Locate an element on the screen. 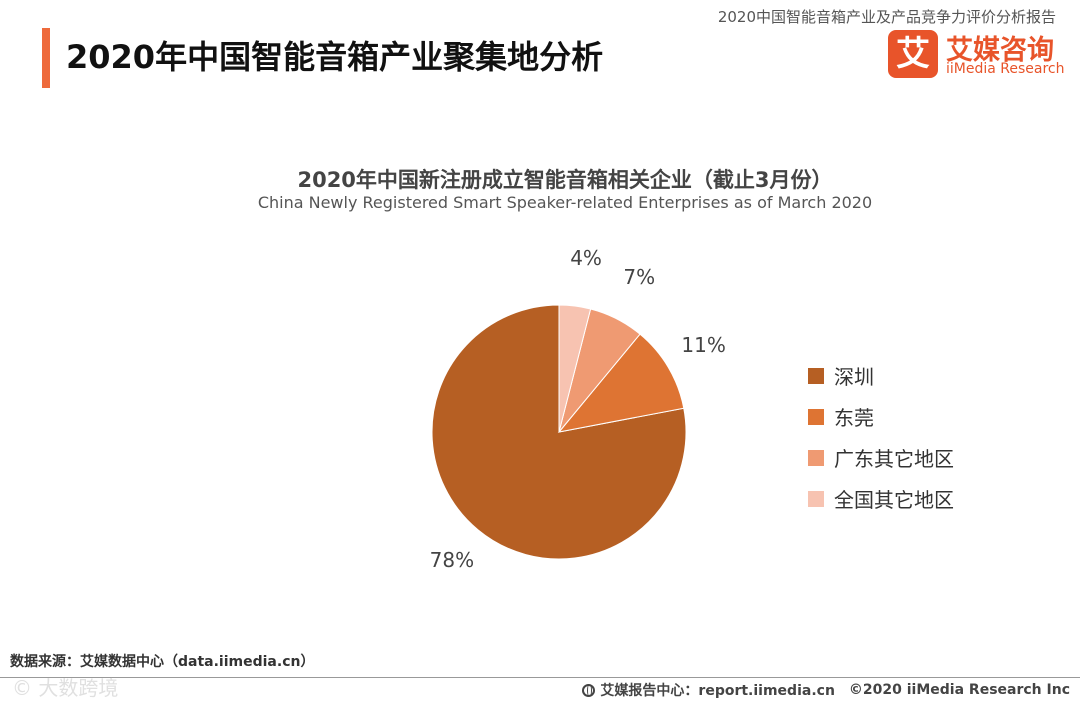  legend-label: 深圳 is located at coordinates (854, 377).